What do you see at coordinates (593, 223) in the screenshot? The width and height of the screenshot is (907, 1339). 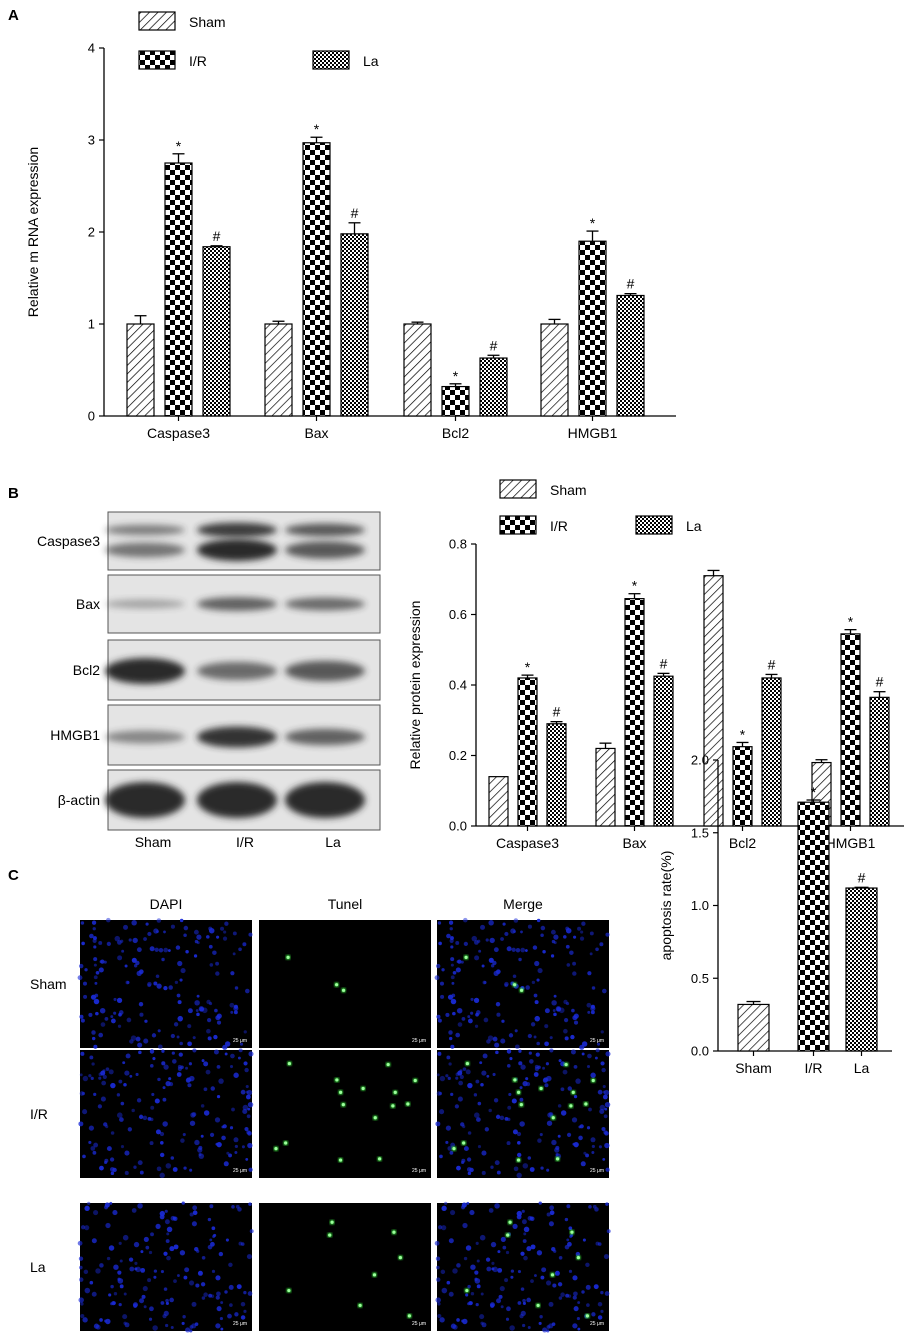 I see `significance-mark: *` at bounding box center [593, 223].